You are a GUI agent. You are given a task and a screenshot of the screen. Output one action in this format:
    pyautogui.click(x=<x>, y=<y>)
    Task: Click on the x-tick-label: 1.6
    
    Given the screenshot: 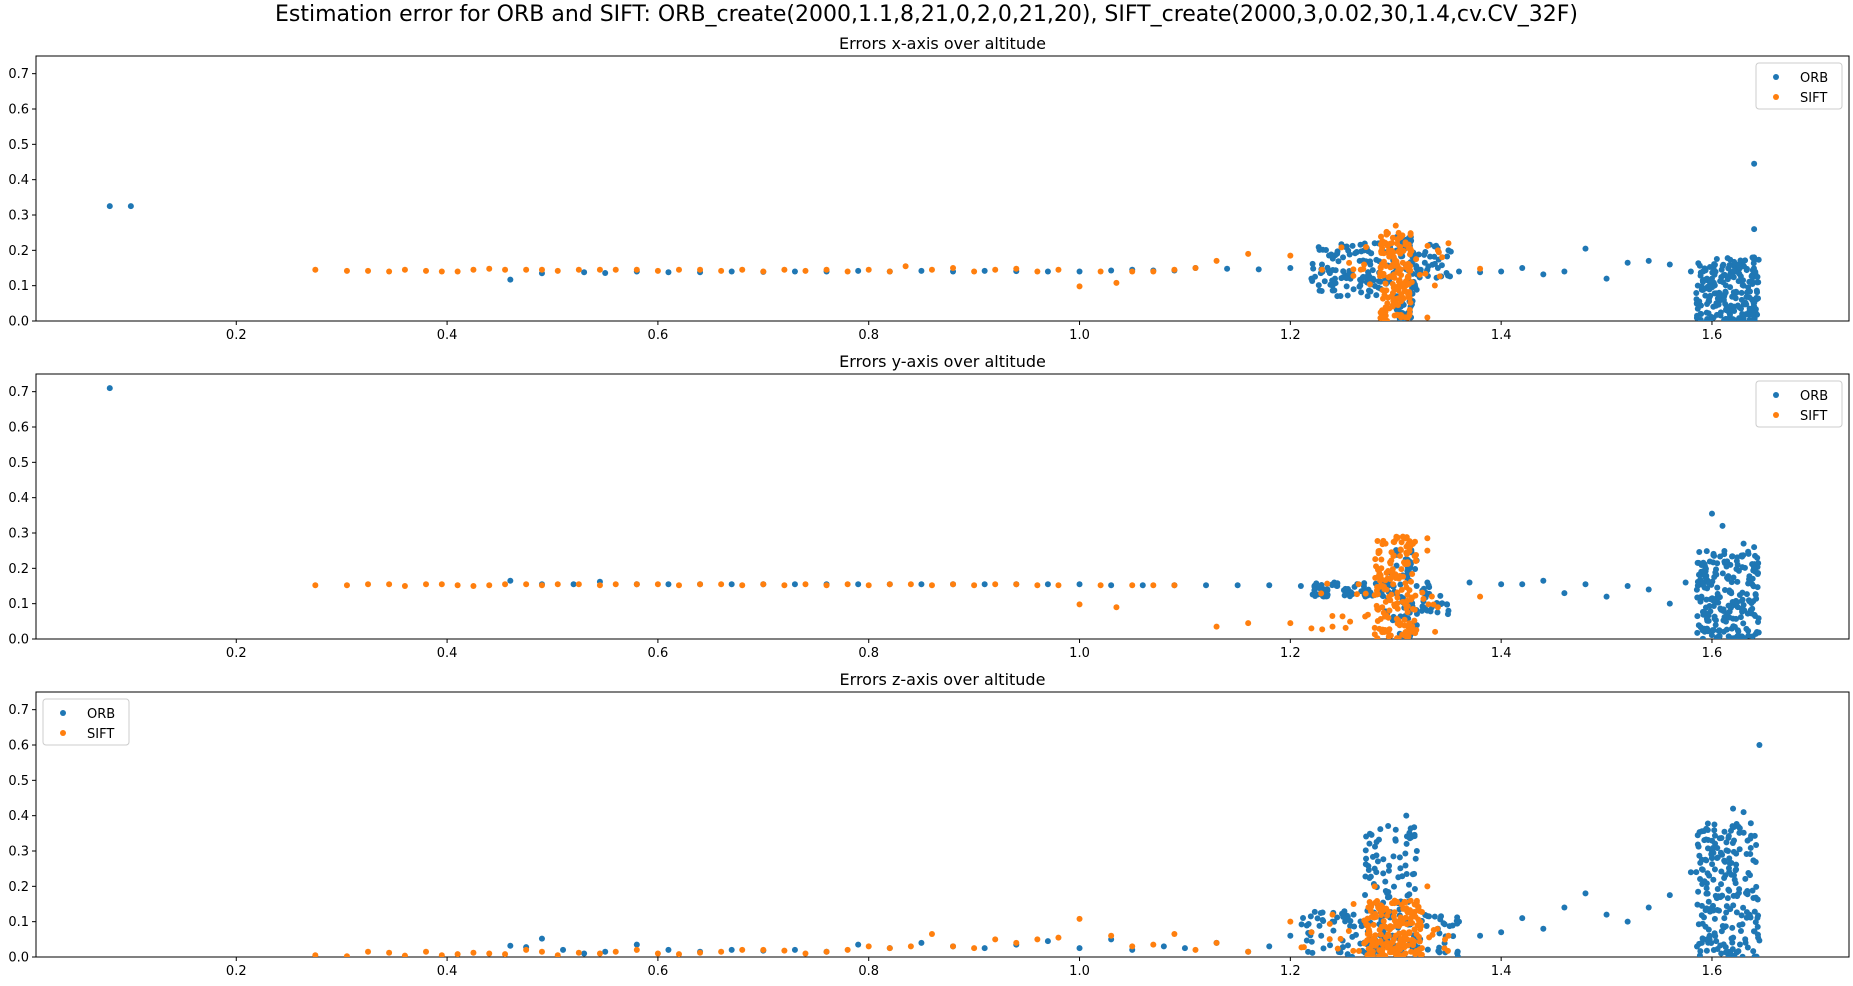 What is the action you would take?
    pyautogui.click(x=1712, y=335)
    